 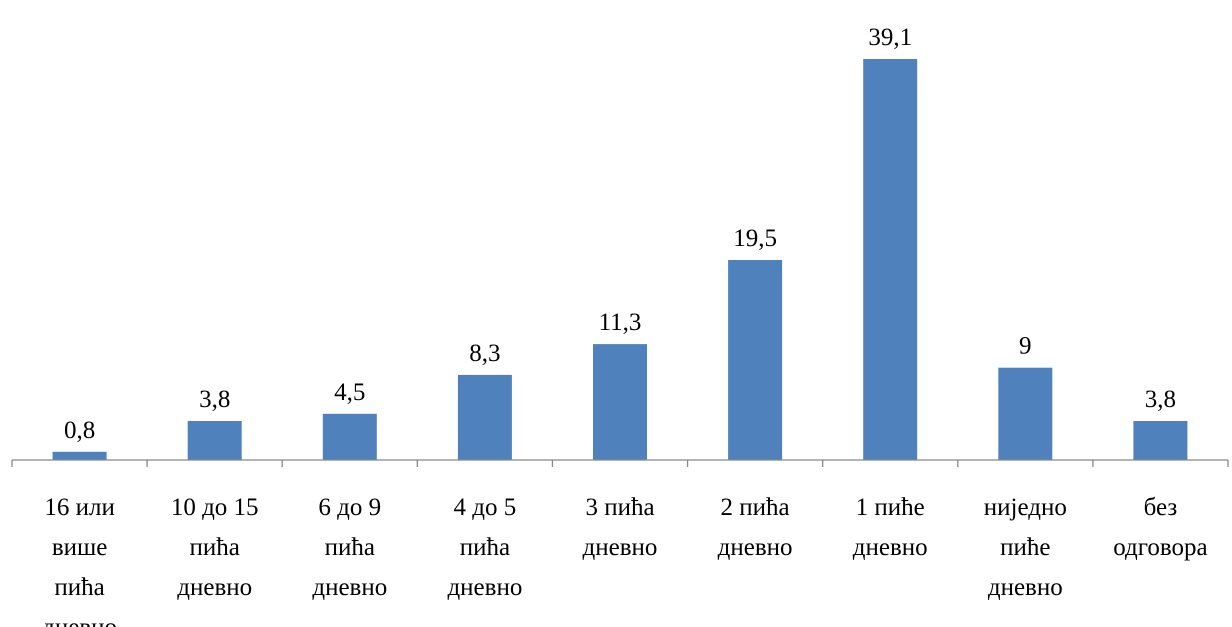 What do you see at coordinates (620, 527) in the screenshot?
I see `category-label: 3 пића дневно` at bounding box center [620, 527].